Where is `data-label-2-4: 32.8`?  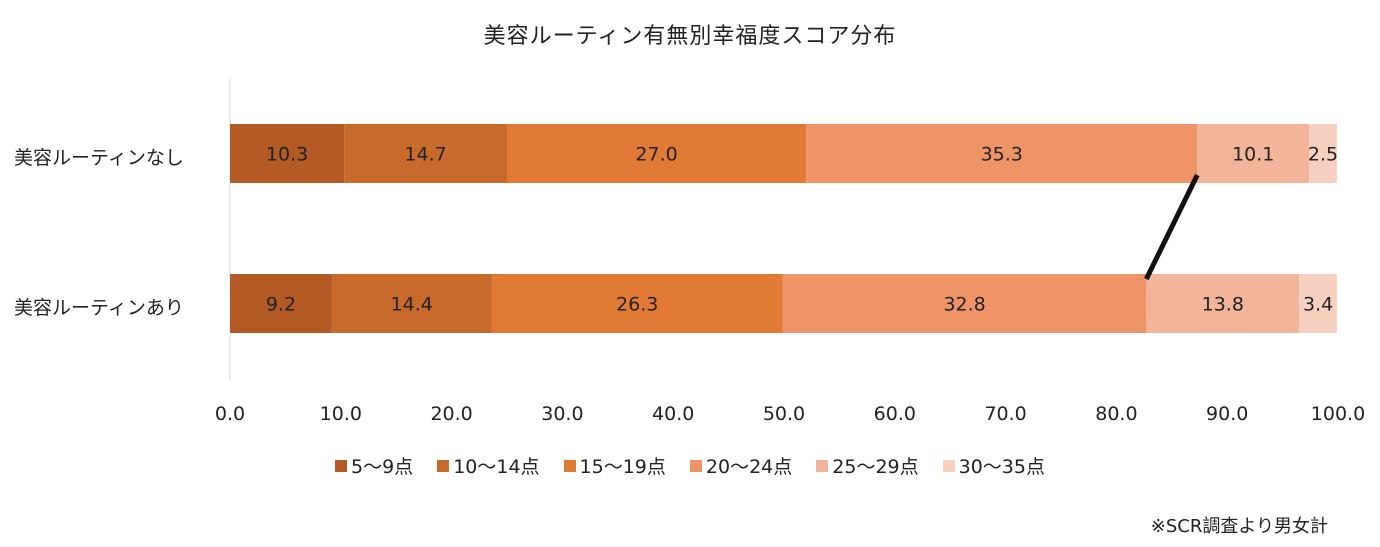
data-label-2-4: 32.8 is located at coordinates (964, 305).